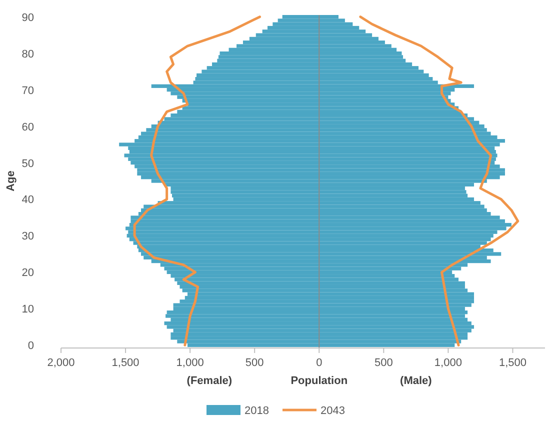 The image size is (549, 437). Describe the element at coordinates (28, 18) in the screenshot. I see `y-tick-label: 90` at that location.